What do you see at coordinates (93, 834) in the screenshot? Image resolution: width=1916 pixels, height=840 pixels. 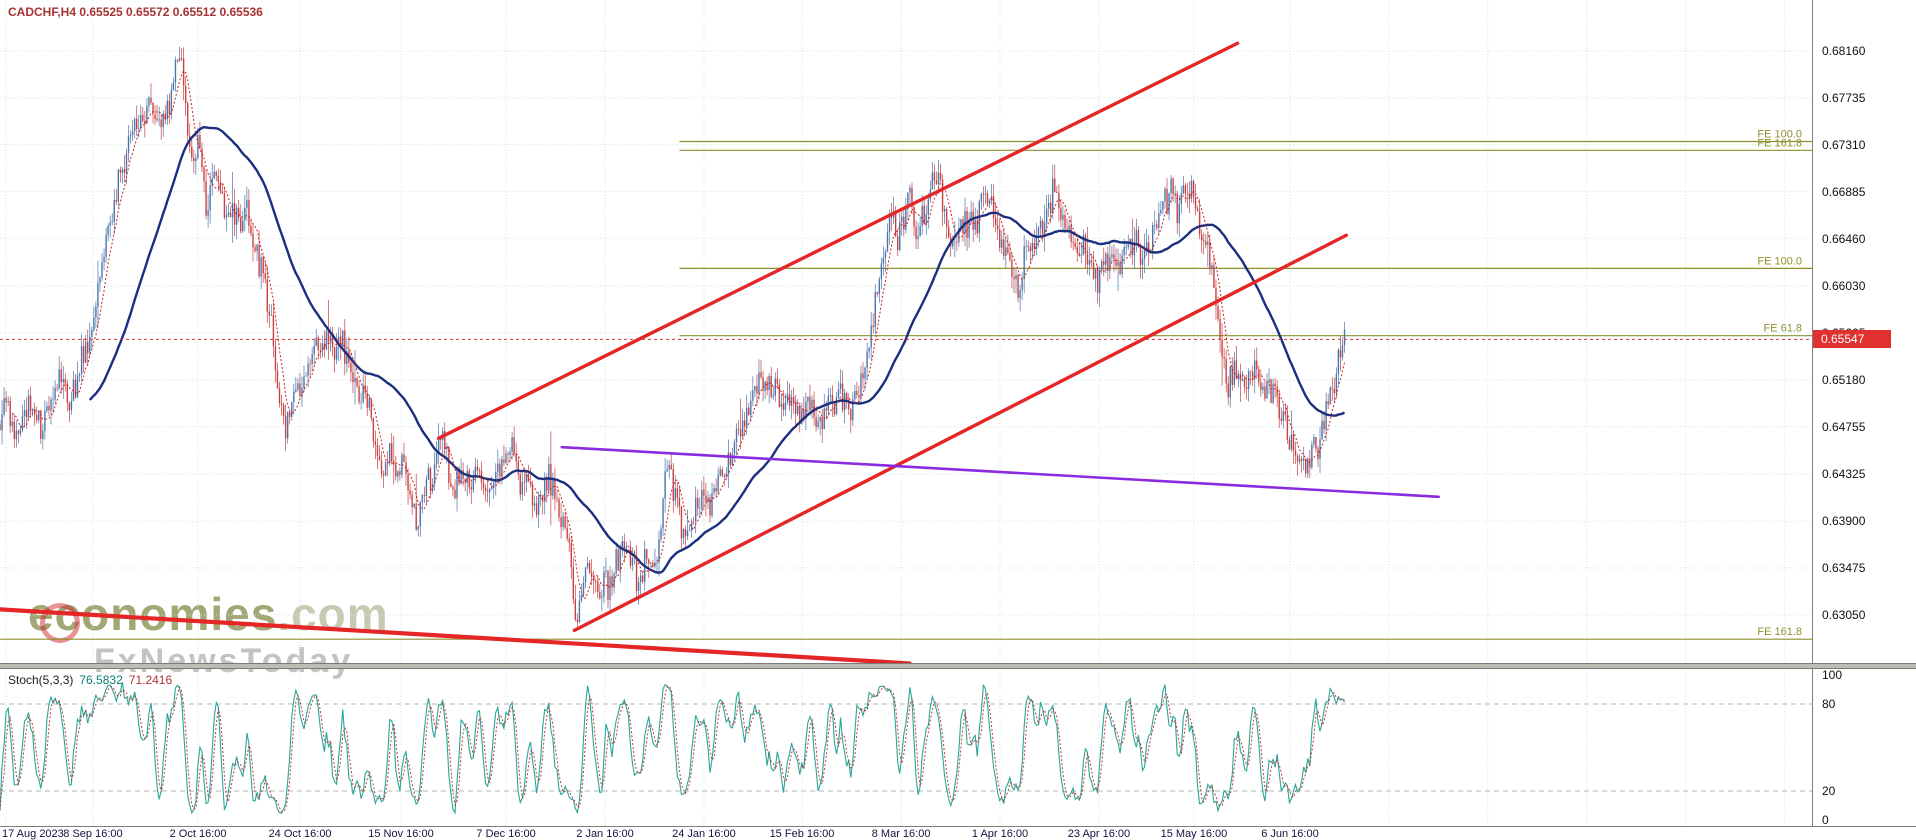 I see `time-axis-label: 8 Sep 16:00` at bounding box center [93, 834].